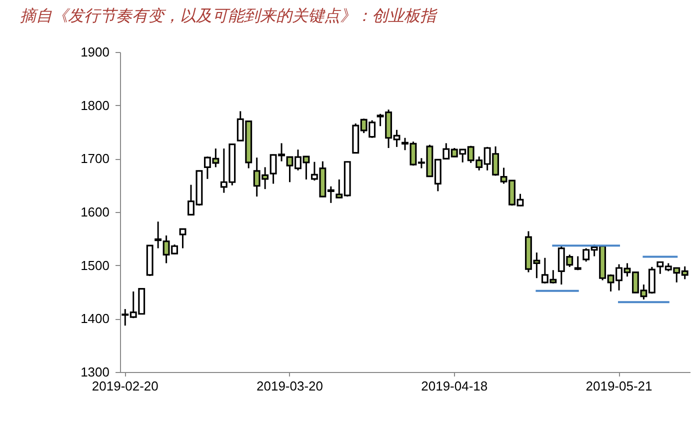  I want to click on x-tick-label: 2019-03-20, so click(290, 386).